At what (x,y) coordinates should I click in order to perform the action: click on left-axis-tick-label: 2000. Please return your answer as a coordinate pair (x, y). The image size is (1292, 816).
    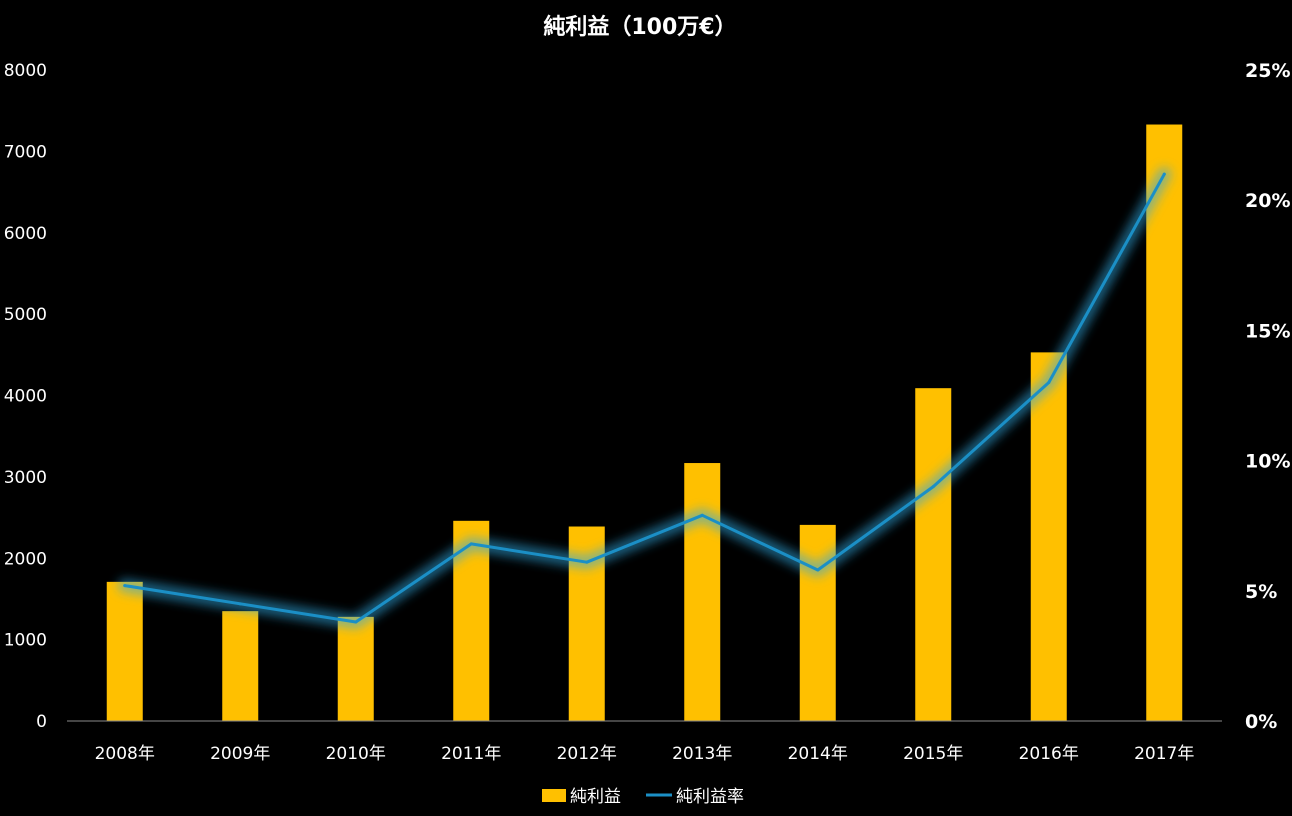
    Looking at the image, I should click on (25, 559).